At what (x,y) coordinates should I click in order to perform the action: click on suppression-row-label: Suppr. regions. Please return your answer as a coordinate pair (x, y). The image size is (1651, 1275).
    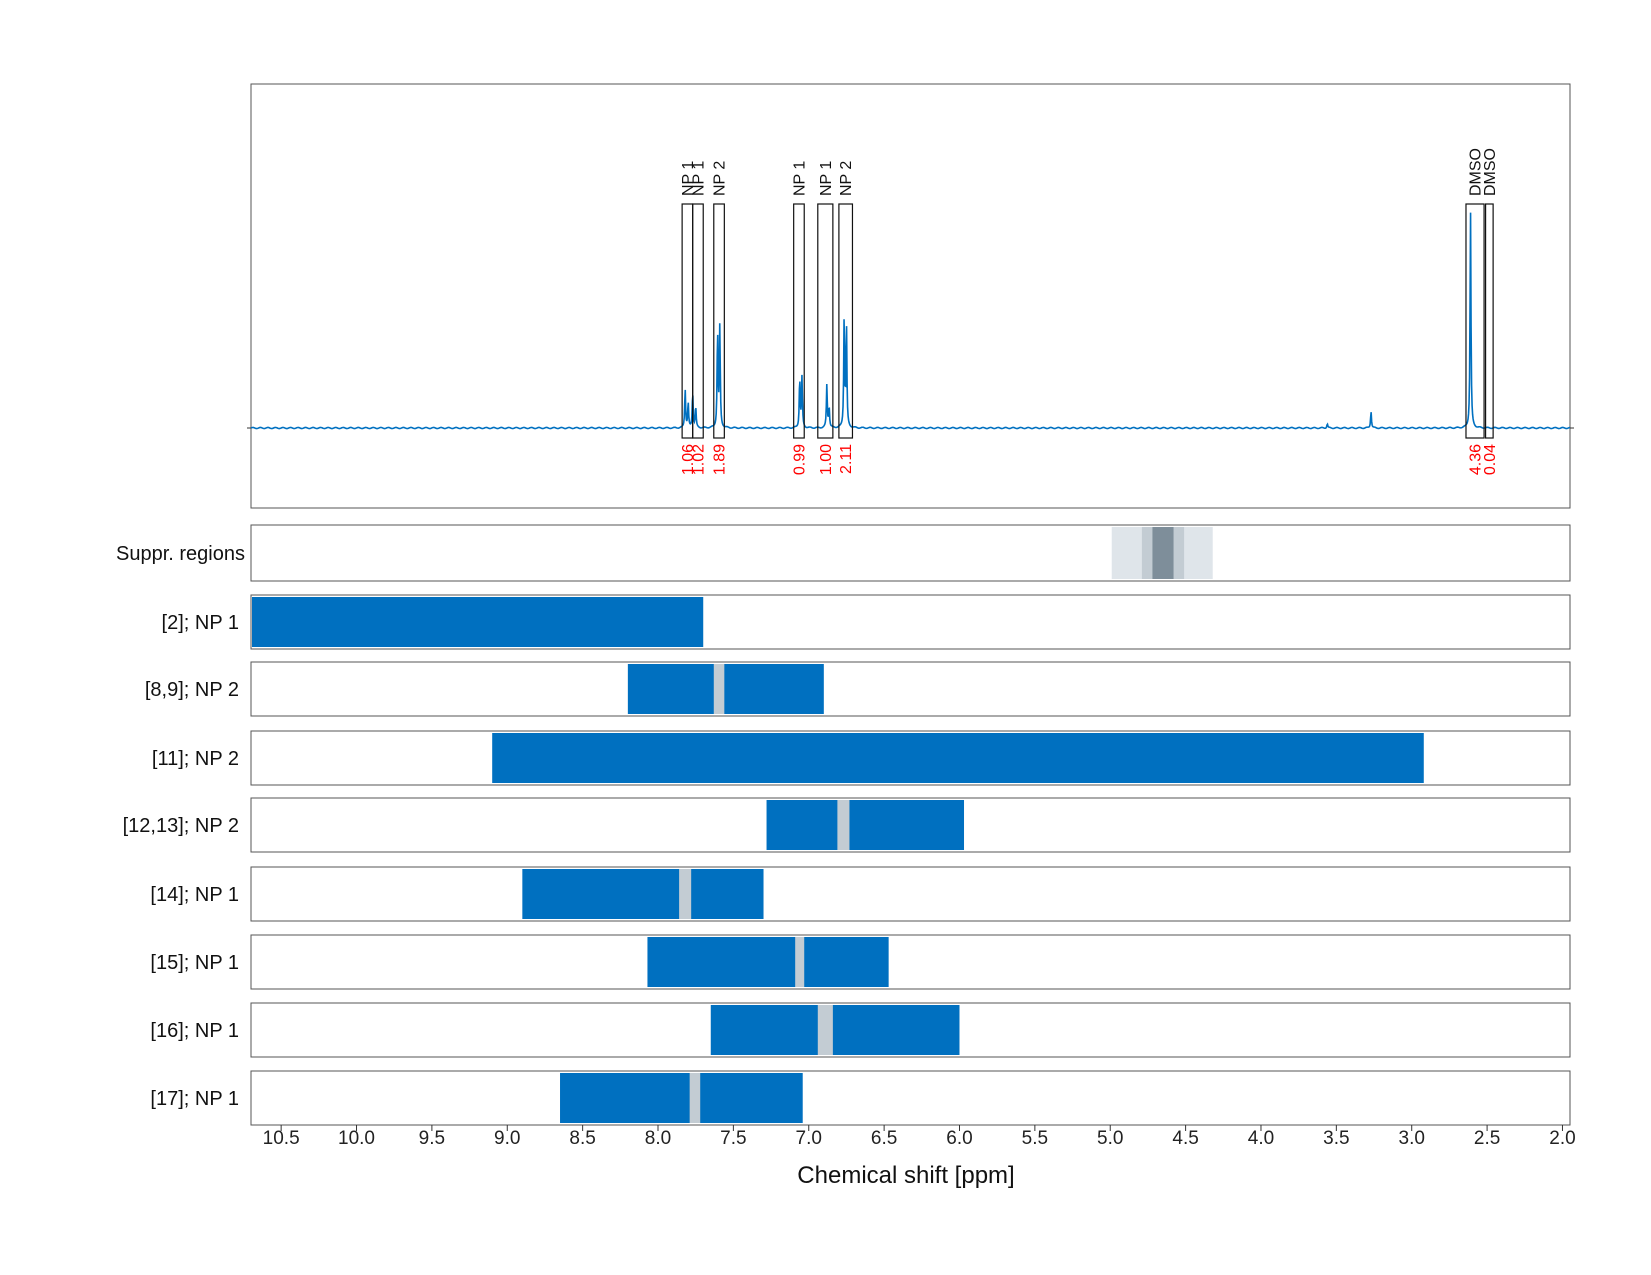
    Looking at the image, I should click on (180, 554).